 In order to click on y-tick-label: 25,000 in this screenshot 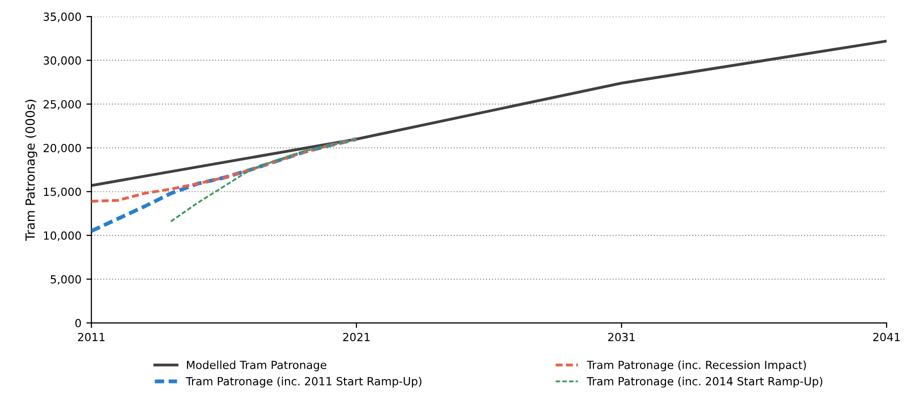, I will do `click(62, 105)`.